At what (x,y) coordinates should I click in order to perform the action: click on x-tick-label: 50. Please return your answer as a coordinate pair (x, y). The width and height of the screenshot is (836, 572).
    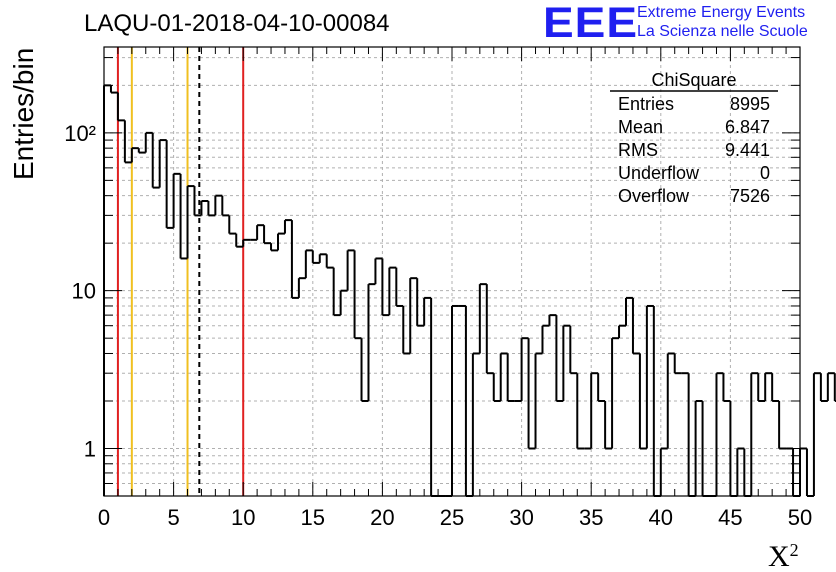
    Looking at the image, I should click on (800, 517).